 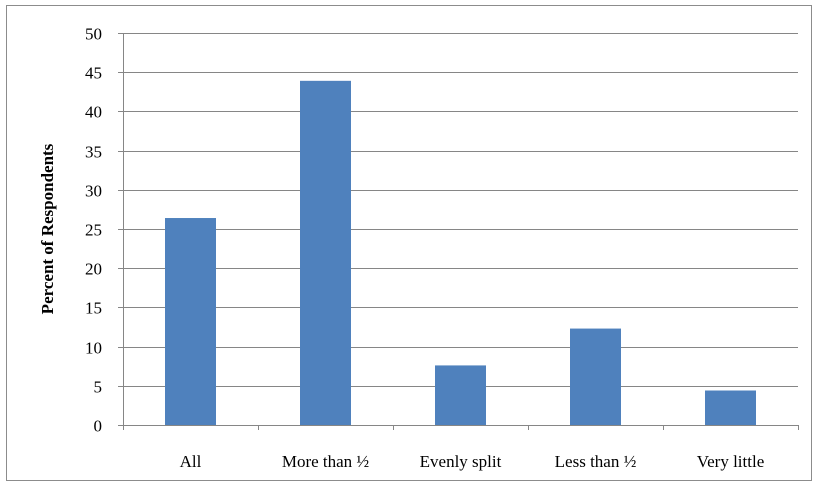 What do you see at coordinates (93, 152) in the screenshot?
I see `y-tick-label: 35` at bounding box center [93, 152].